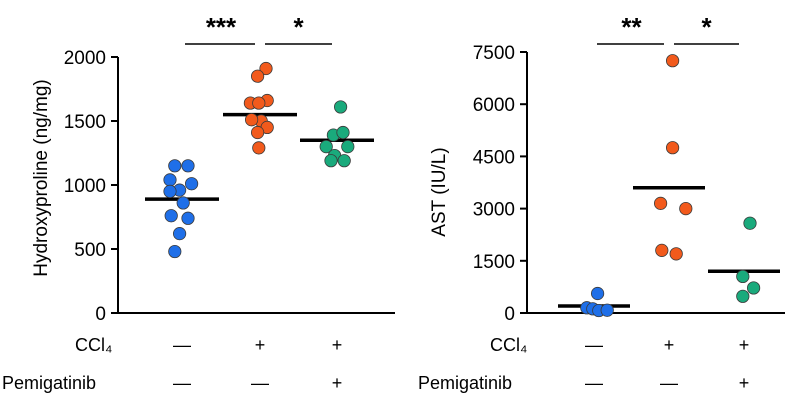 The image size is (790, 395). I want to click on y-tick-label: 2000, so click(85, 58).